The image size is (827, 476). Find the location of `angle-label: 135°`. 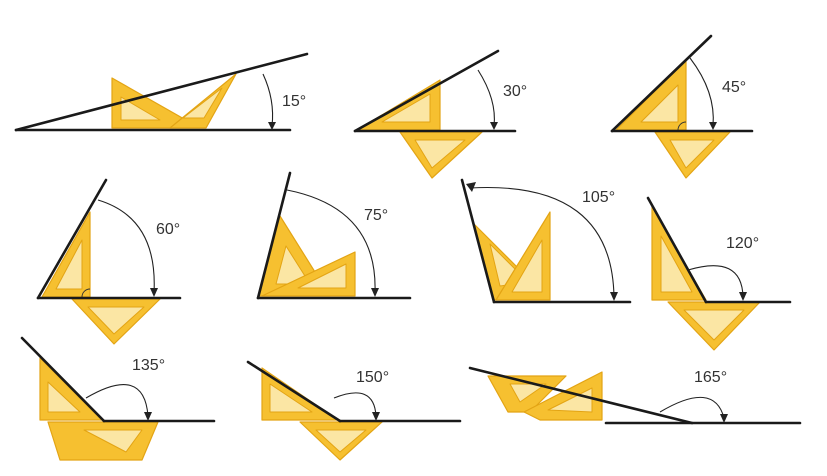

angle-label: 135° is located at coordinates (148, 365).